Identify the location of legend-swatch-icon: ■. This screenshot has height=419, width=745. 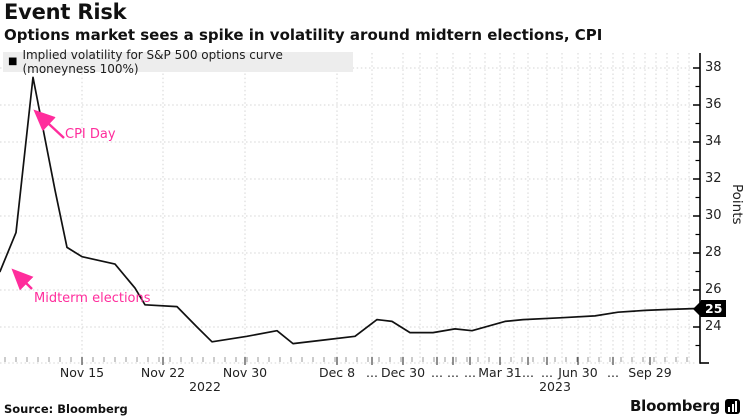
(13, 61).